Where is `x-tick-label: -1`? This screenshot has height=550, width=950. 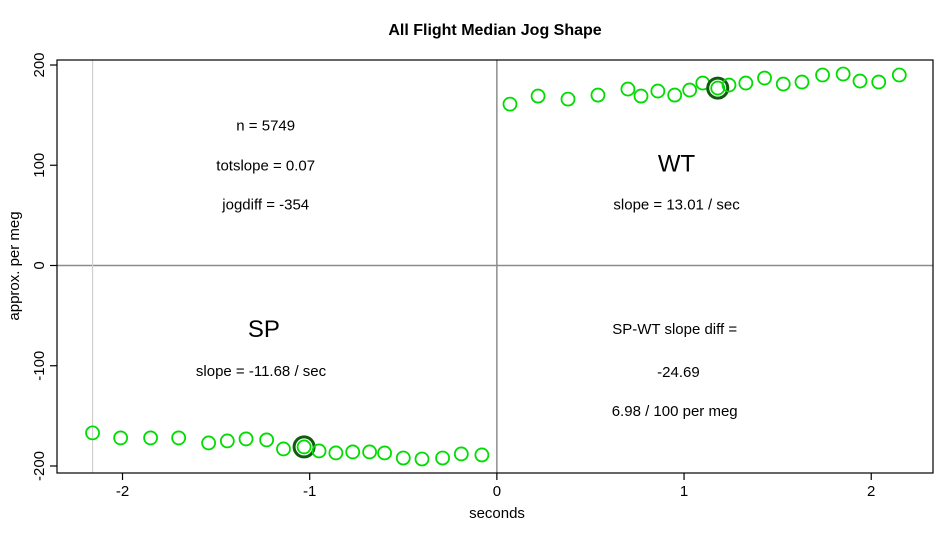
x-tick-label: -1 is located at coordinates (309, 491).